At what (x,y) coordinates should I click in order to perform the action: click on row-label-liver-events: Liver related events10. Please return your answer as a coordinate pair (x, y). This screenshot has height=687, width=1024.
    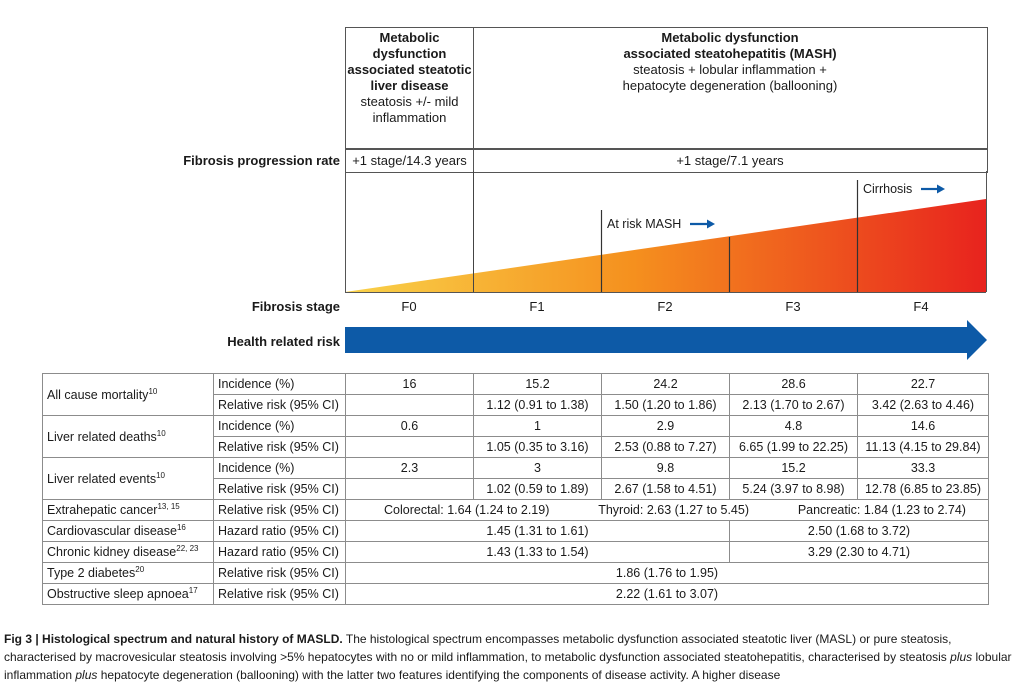
    Looking at the image, I should click on (128, 478).